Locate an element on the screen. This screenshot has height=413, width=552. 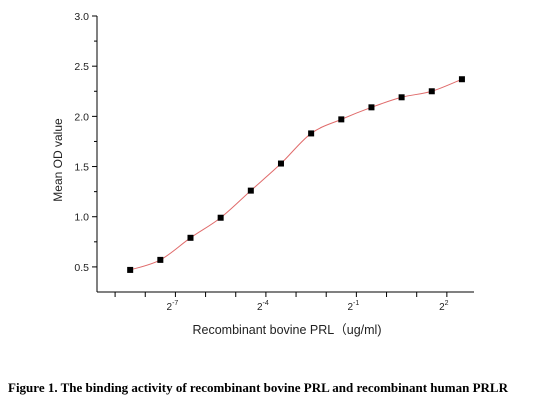
x-tick-label: 2-1 is located at coordinates (353, 306).